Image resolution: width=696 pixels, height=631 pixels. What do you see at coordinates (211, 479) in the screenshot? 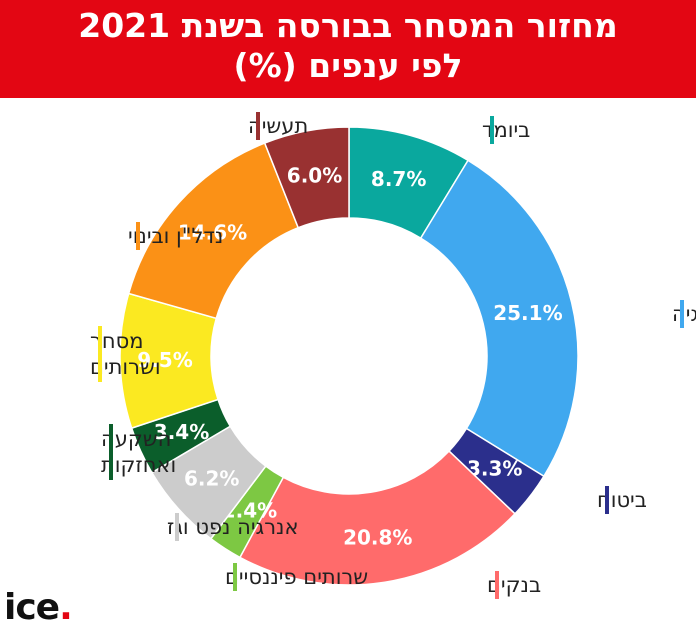
I see `slice-value-label: 6.2%` at bounding box center [211, 479].